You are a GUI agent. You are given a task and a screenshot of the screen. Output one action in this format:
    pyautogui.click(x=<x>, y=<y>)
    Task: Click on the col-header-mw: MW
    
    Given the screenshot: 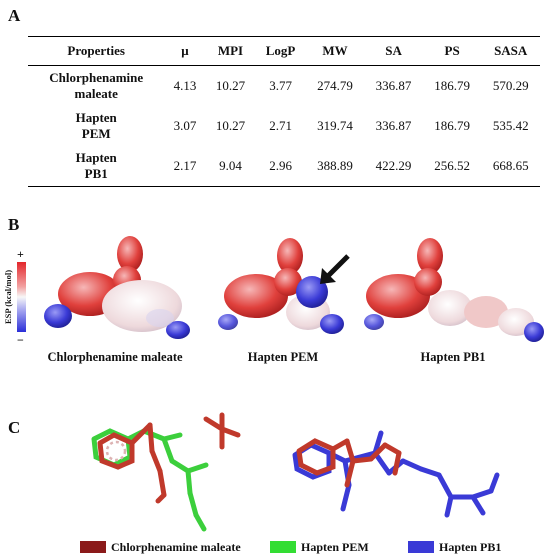 What is the action you would take?
    pyautogui.click(x=335, y=51)
    